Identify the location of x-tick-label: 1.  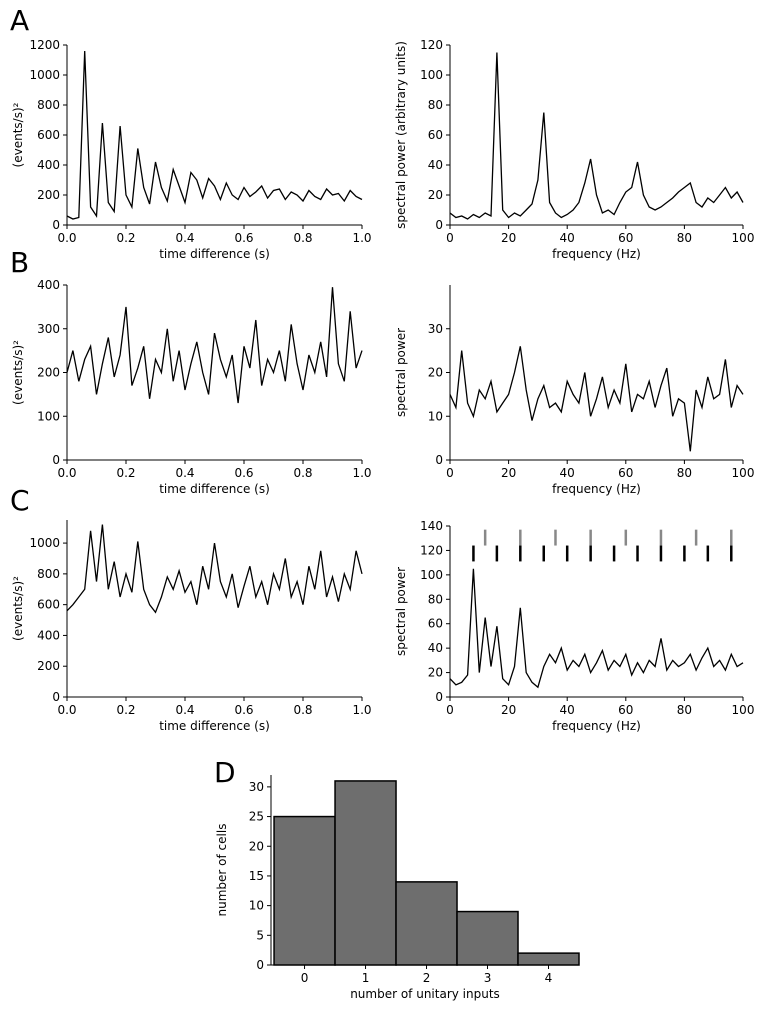
(366, 978).